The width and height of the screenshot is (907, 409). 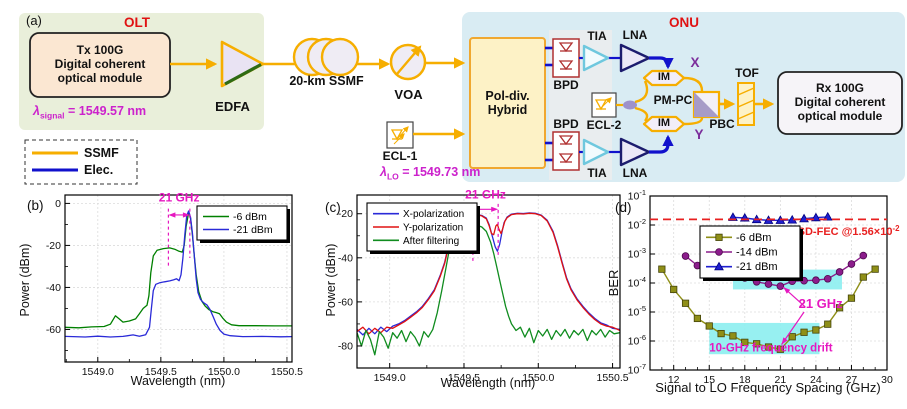 I want to click on tof-icon, so click(x=746, y=104).